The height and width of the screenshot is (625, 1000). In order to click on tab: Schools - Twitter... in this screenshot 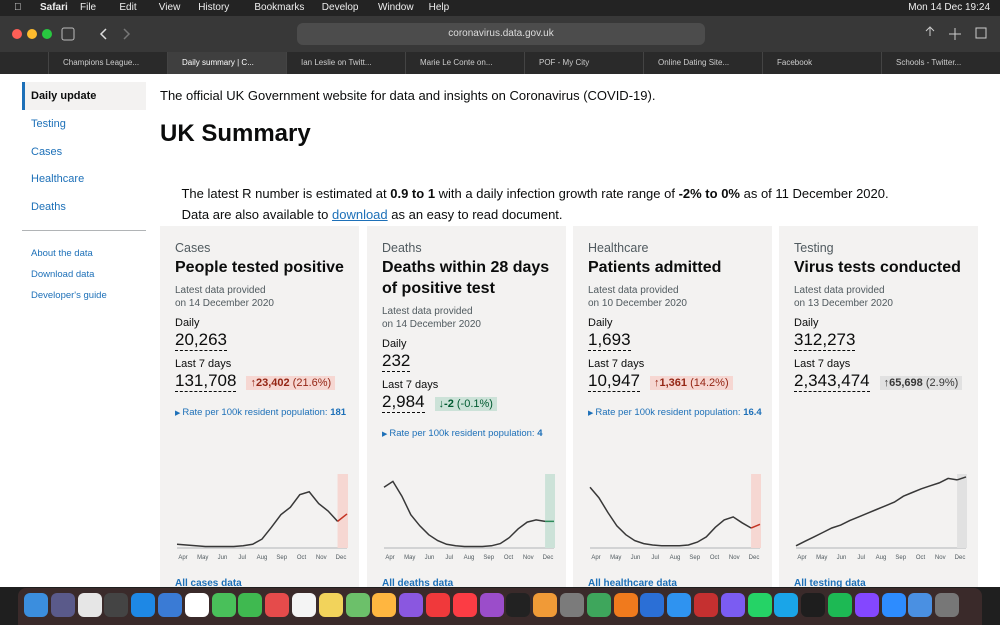, I will do `click(940, 63)`.